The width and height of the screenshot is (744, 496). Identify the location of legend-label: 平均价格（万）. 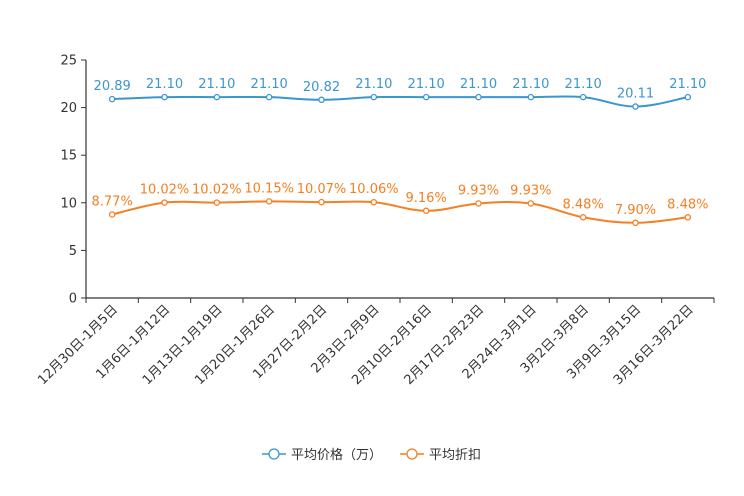
(336, 455).